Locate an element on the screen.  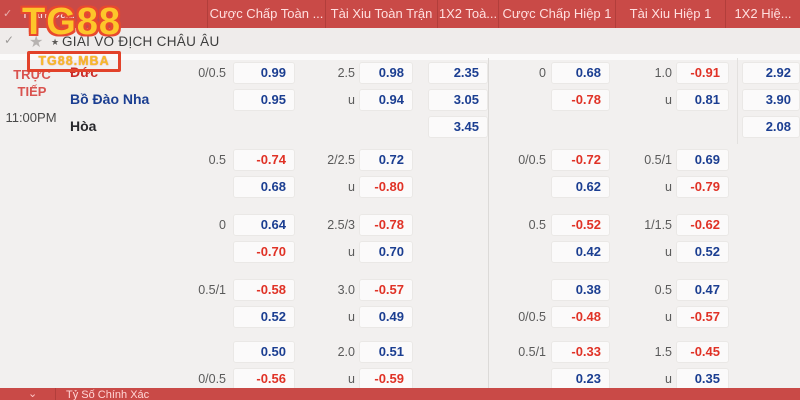
ft-handicap-line: 0 is located at coordinates (222, 225).